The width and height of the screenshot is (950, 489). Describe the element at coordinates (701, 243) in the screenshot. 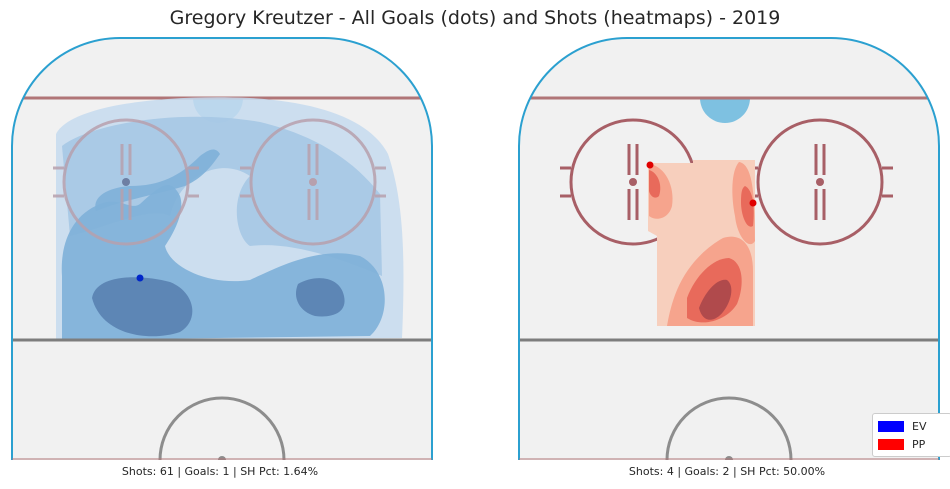

I see `pp-shot-heatmap` at that location.